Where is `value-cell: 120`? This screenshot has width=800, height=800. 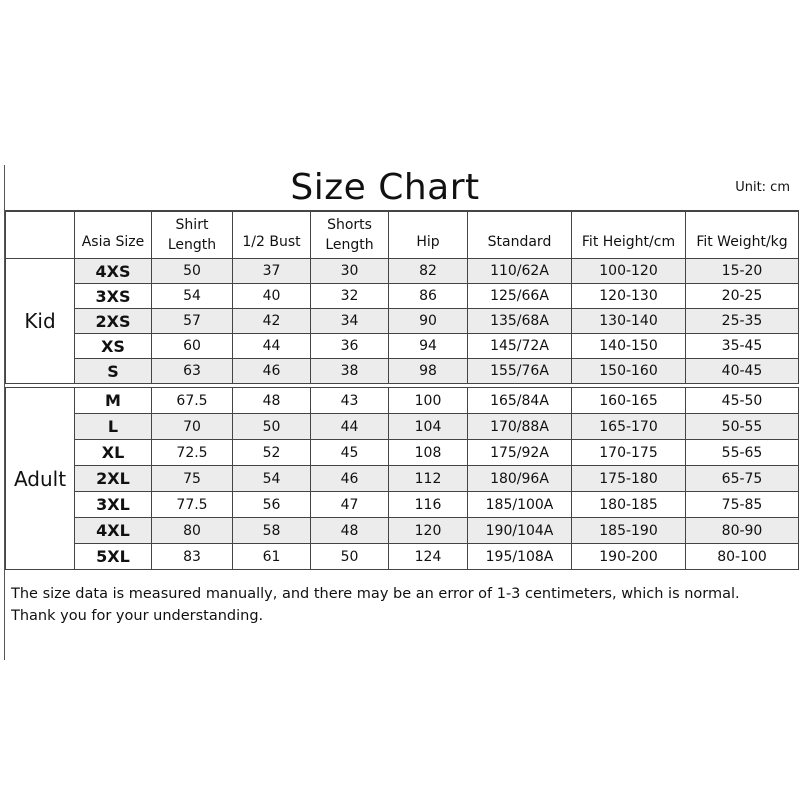 value-cell: 120 is located at coordinates (428, 530).